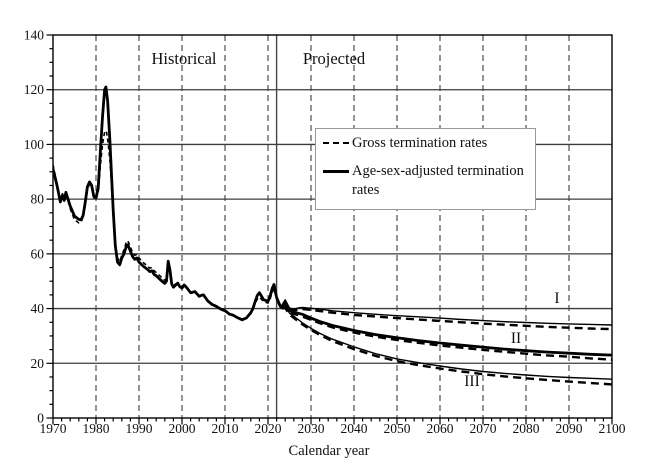 The image size is (648, 468). Describe the element at coordinates (40, 418) in the screenshot. I see `svg-text: 0` at that location.